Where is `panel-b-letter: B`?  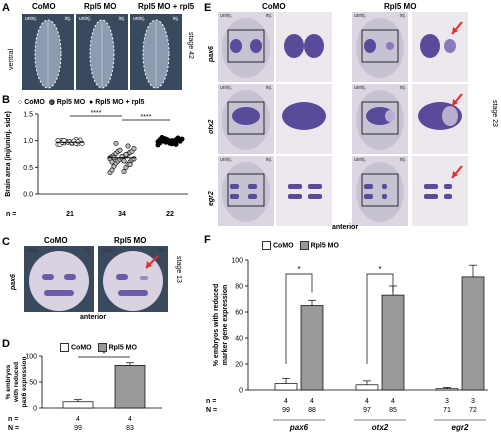
panel-b-letter: B is located at coordinates (6, 100).